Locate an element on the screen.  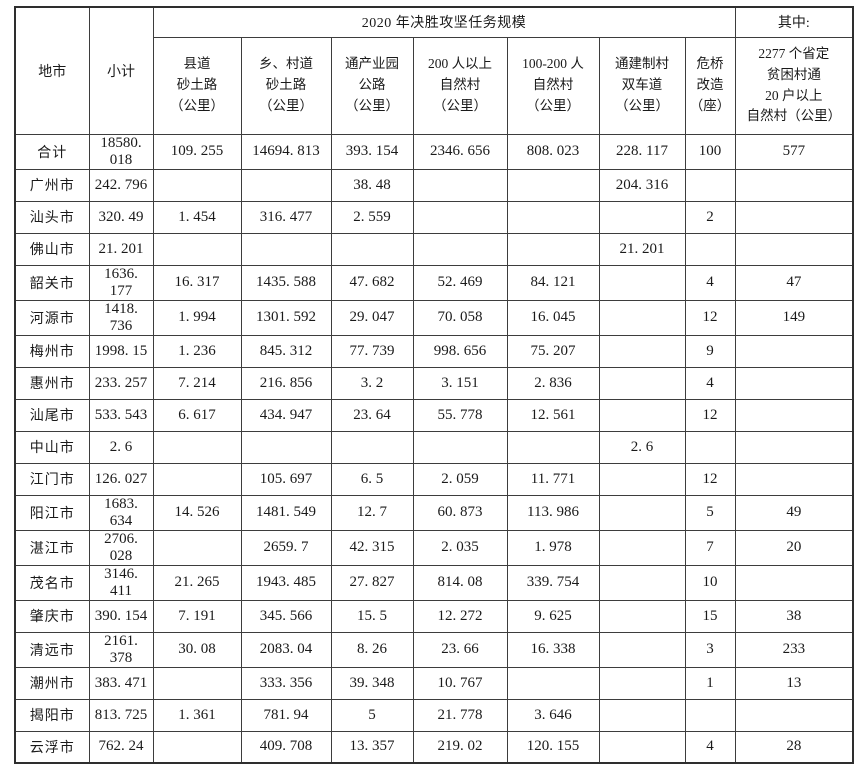
county-road-cell: 6. 617 is located at coordinates (197, 415).